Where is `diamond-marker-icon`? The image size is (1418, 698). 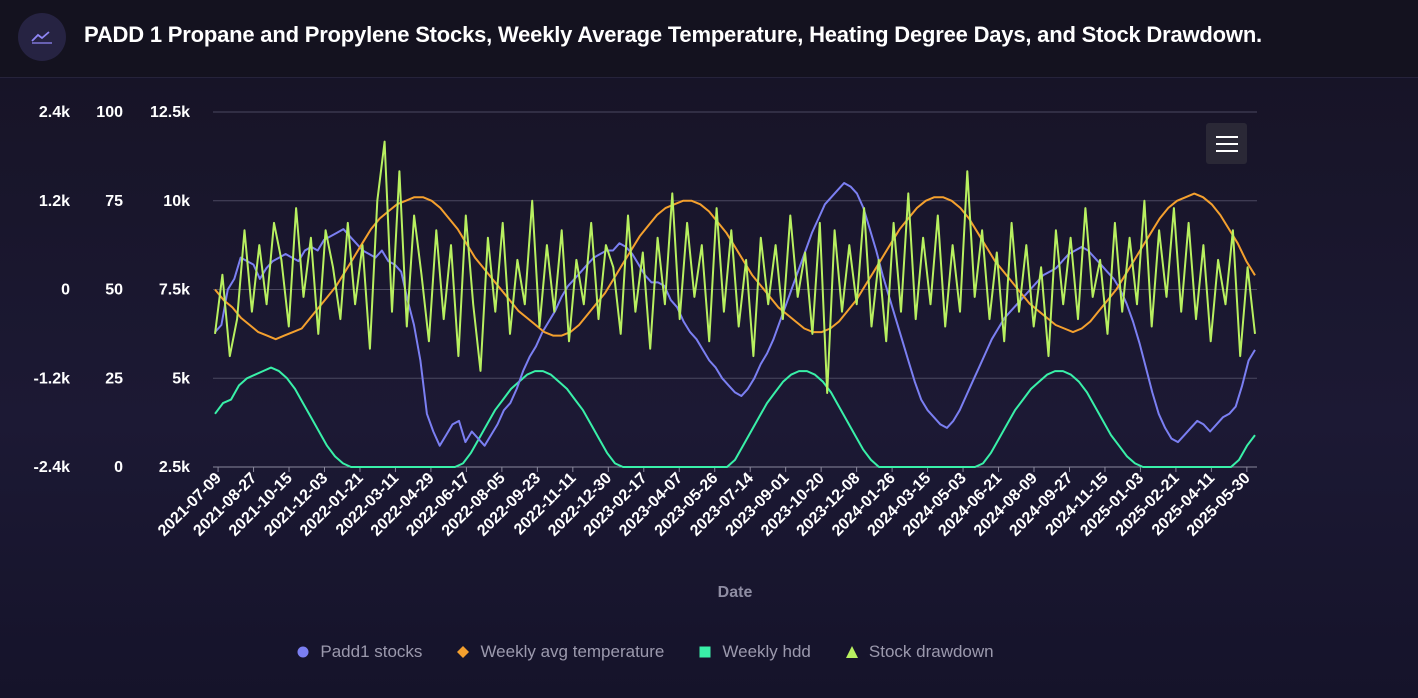
diamond-marker-icon is located at coordinates (463, 652).